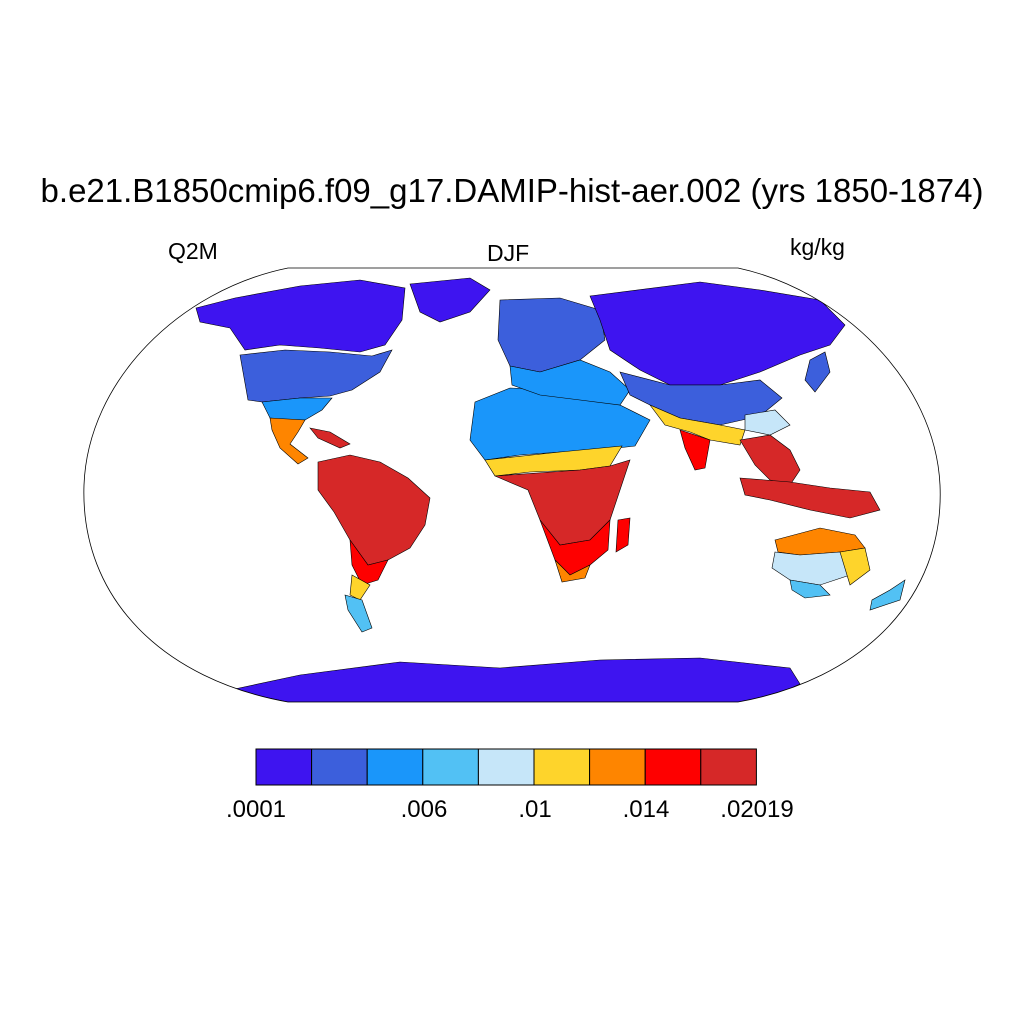 The height and width of the screenshot is (1024, 1024). I want to click on colorbar-tick-label-4: .02019, so click(757, 809).